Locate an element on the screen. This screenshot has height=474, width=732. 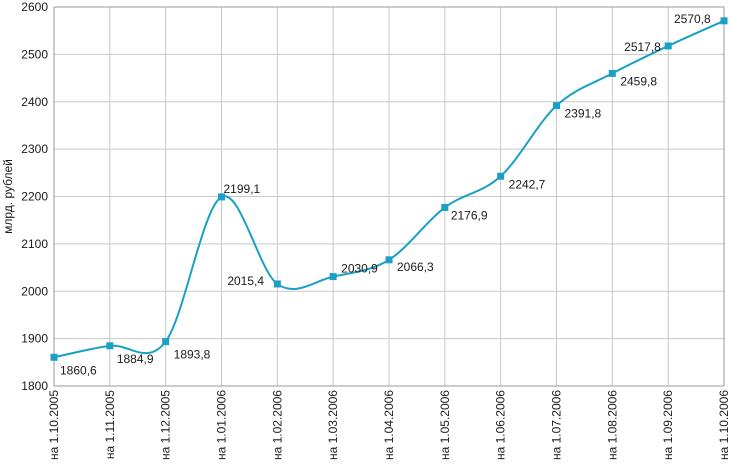
y-tick-label: 2200 is located at coordinates (34, 197).